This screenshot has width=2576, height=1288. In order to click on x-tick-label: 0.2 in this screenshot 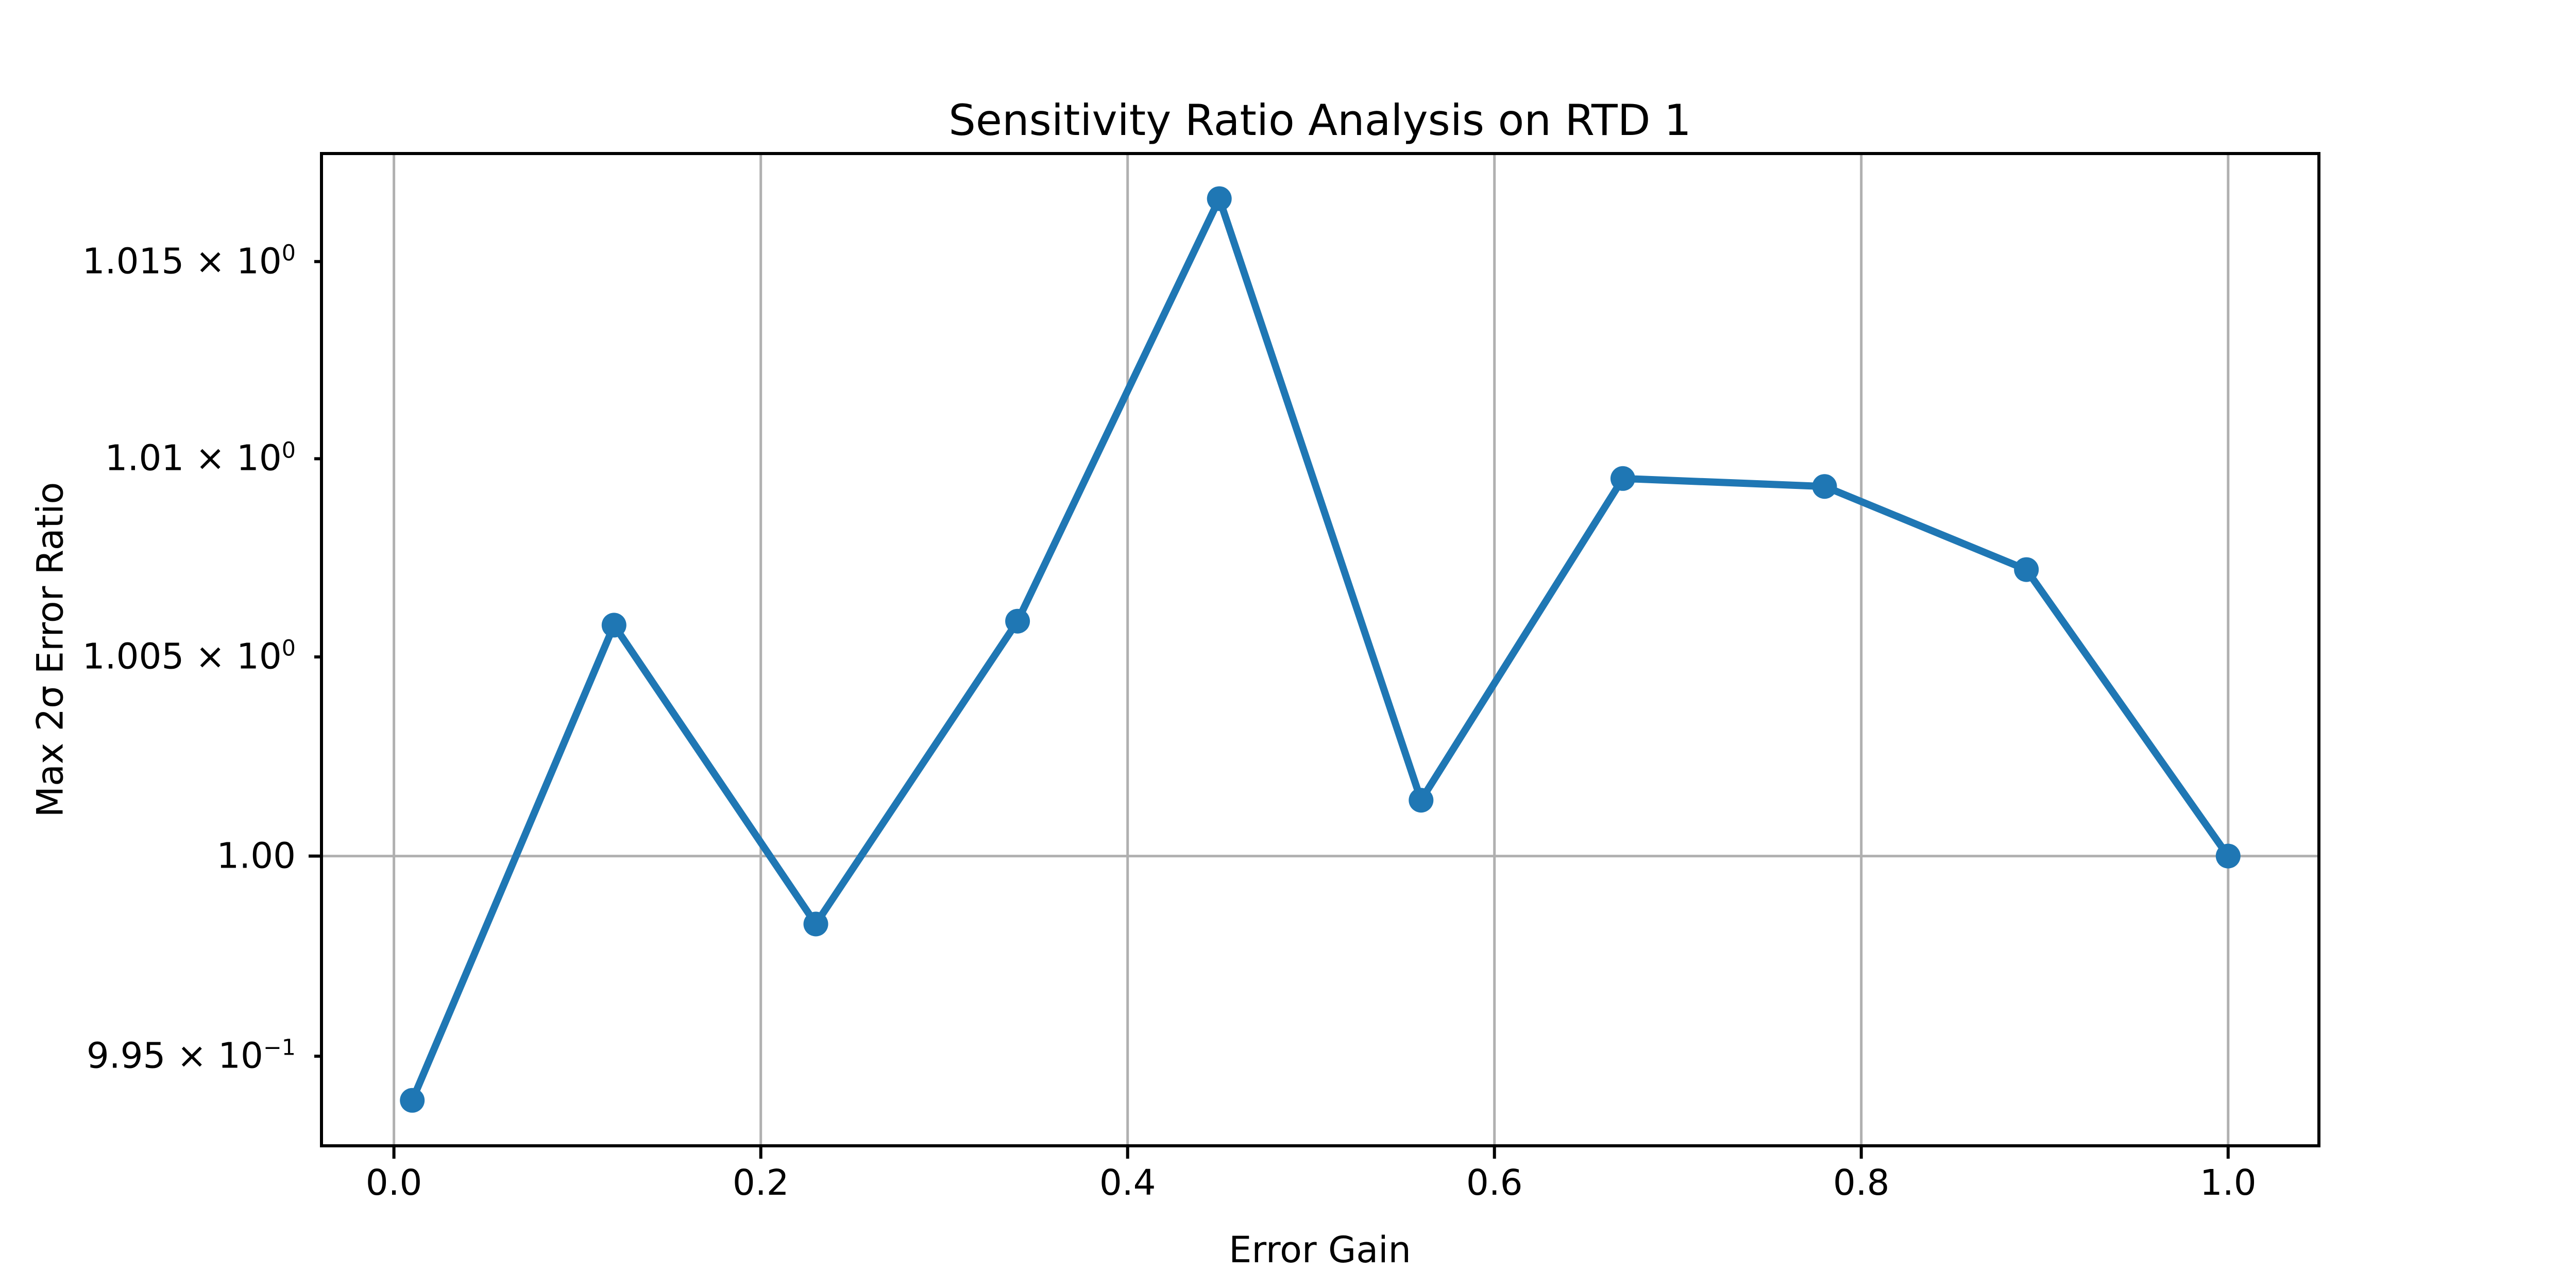, I will do `click(761, 1183)`.